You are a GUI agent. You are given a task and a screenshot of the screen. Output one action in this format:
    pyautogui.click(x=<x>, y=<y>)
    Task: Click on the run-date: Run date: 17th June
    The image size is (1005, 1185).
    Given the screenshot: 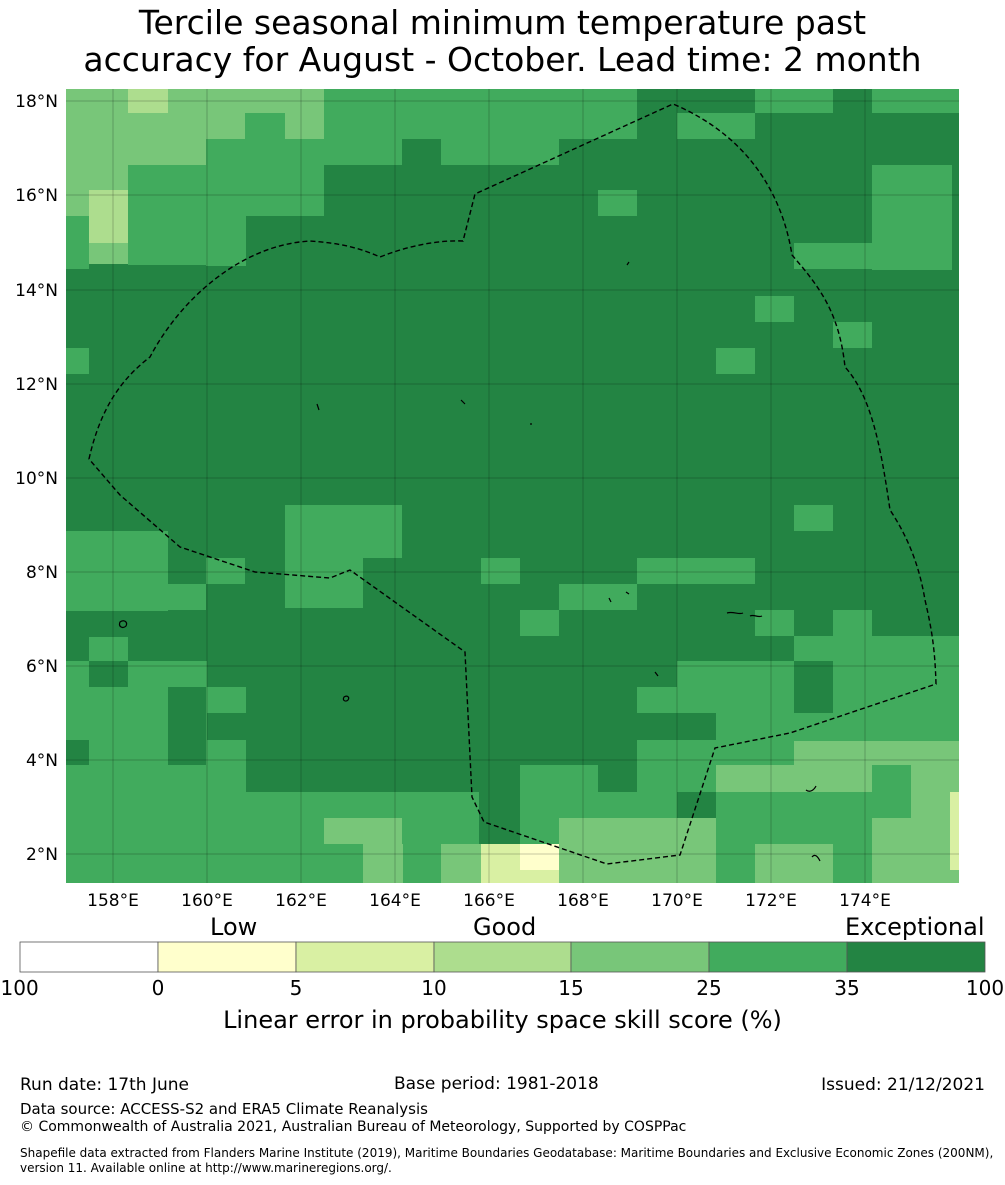 What is the action you would take?
    pyautogui.click(x=104, y=1085)
    